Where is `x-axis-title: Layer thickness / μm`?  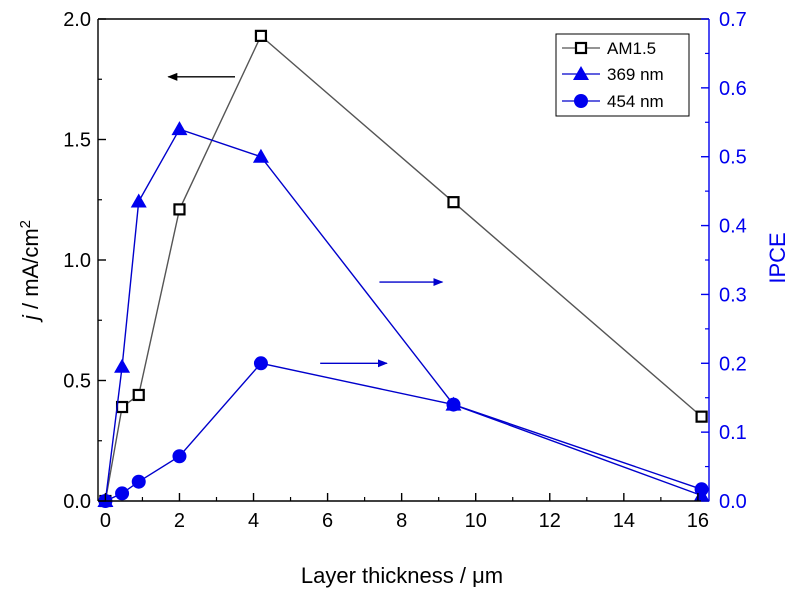
x-axis-title: Layer thickness / μm is located at coordinates (402, 575).